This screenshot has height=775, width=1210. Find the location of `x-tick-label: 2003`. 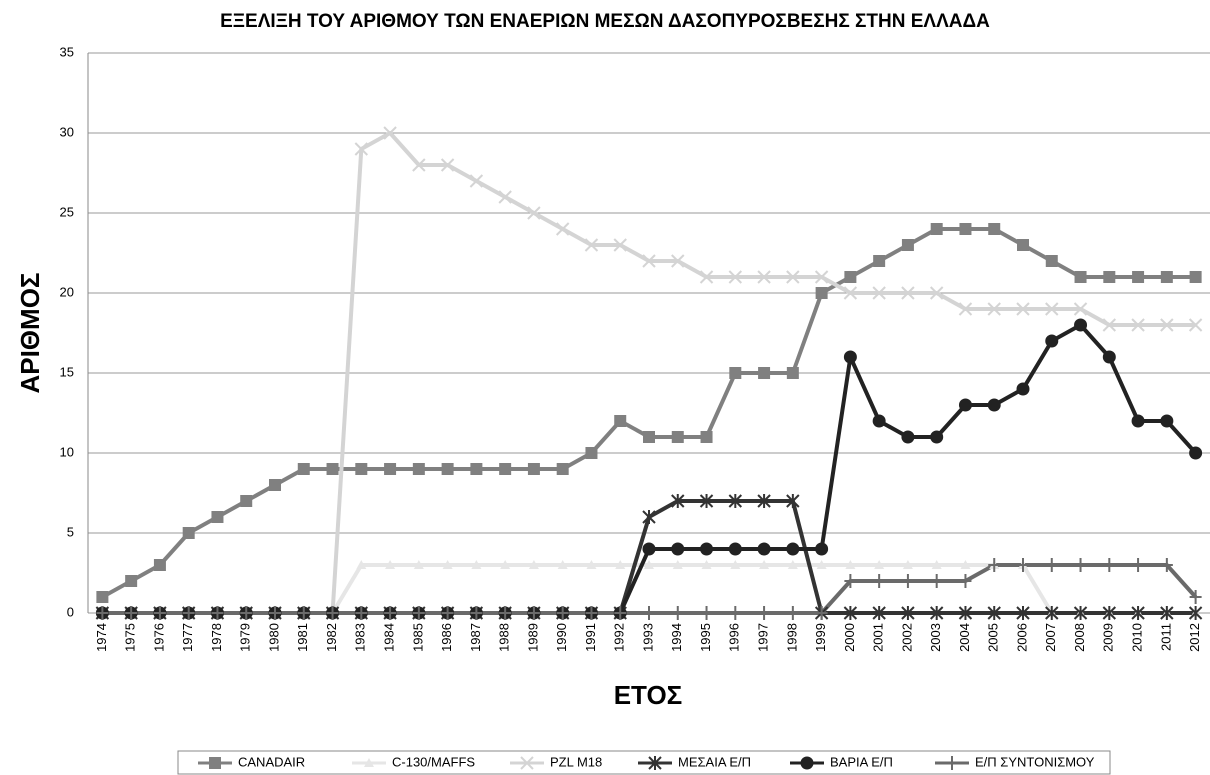

x-tick-label: 2003 is located at coordinates (935, 637).